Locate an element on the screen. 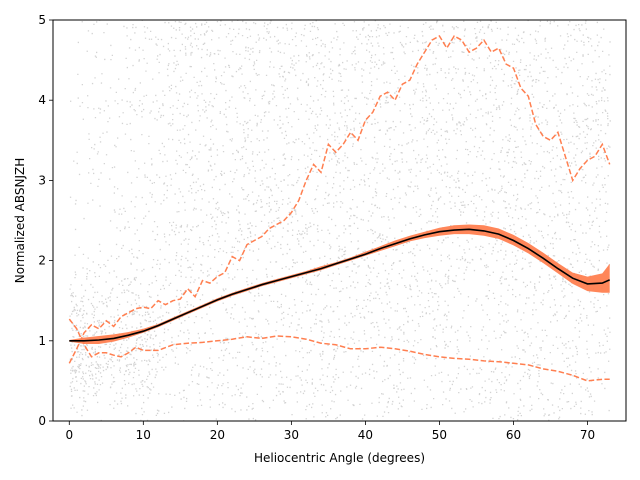  y-tick-label: 1 is located at coordinates (42, 341).